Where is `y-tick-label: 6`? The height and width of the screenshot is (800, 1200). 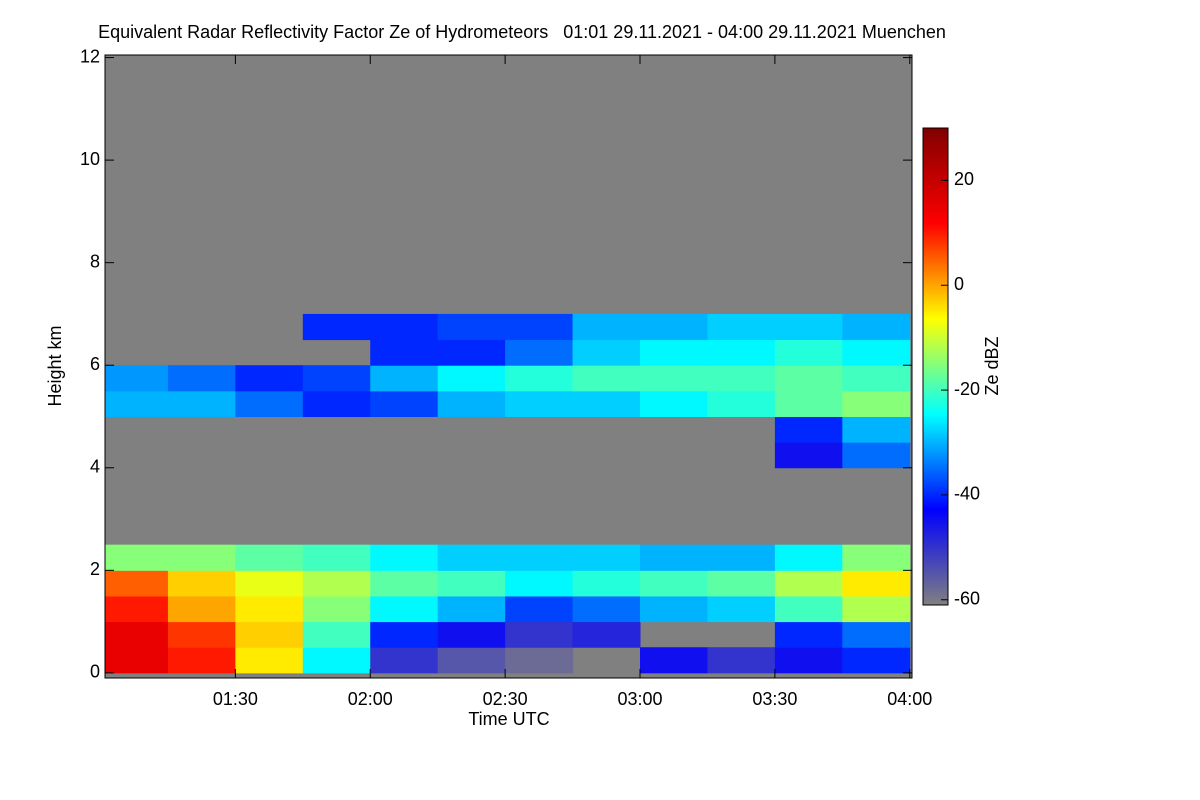 y-tick-label: 6 is located at coordinates (95, 364).